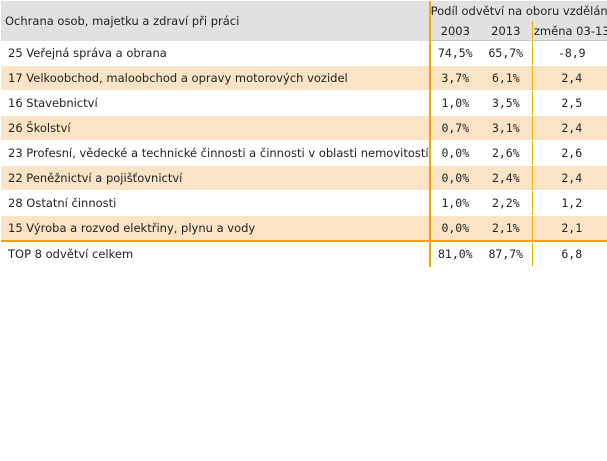 This screenshot has width=607, height=461. What do you see at coordinates (454, 31) in the screenshot?
I see `column-header-2003: 2003` at bounding box center [454, 31].